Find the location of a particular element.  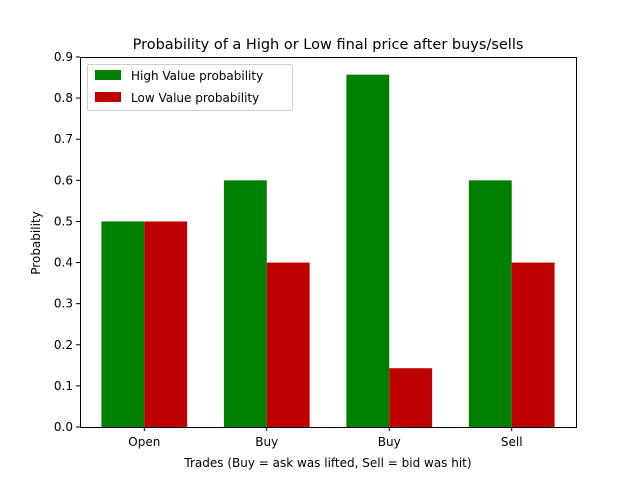

legend-label-low: Low Value probability is located at coordinates (195, 98).